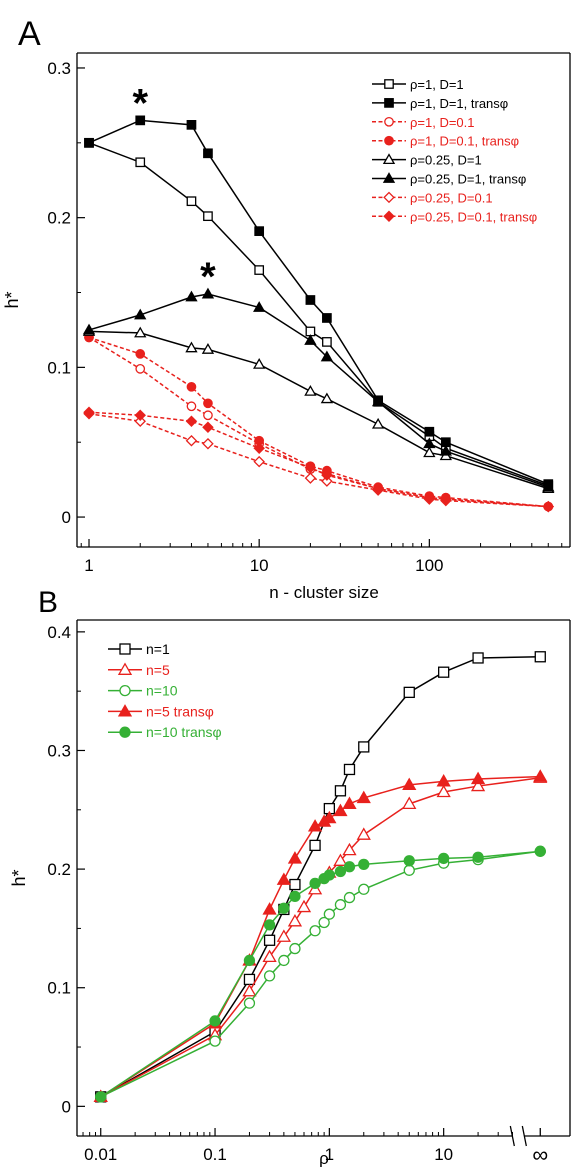  What do you see at coordinates (324, 592) in the screenshot?
I see `x-axis-label: n - cluster size` at bounding box center [324, 592].